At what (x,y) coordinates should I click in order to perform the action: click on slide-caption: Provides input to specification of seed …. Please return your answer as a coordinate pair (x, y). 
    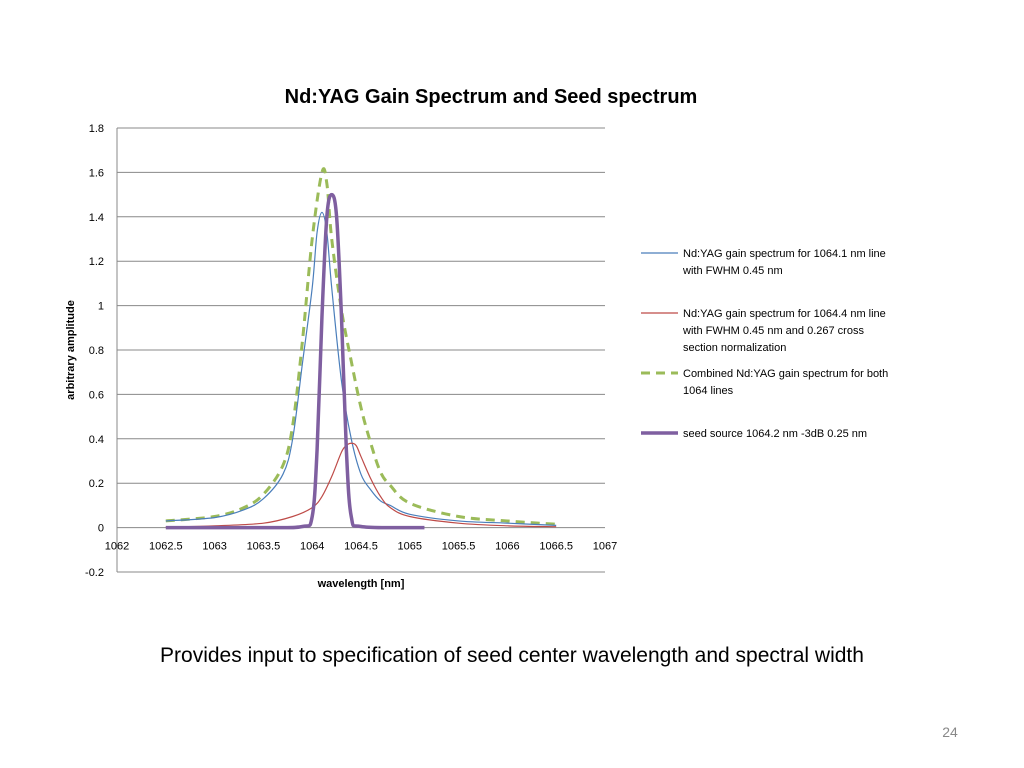
    Looking at the image, I should click on (512, 655).